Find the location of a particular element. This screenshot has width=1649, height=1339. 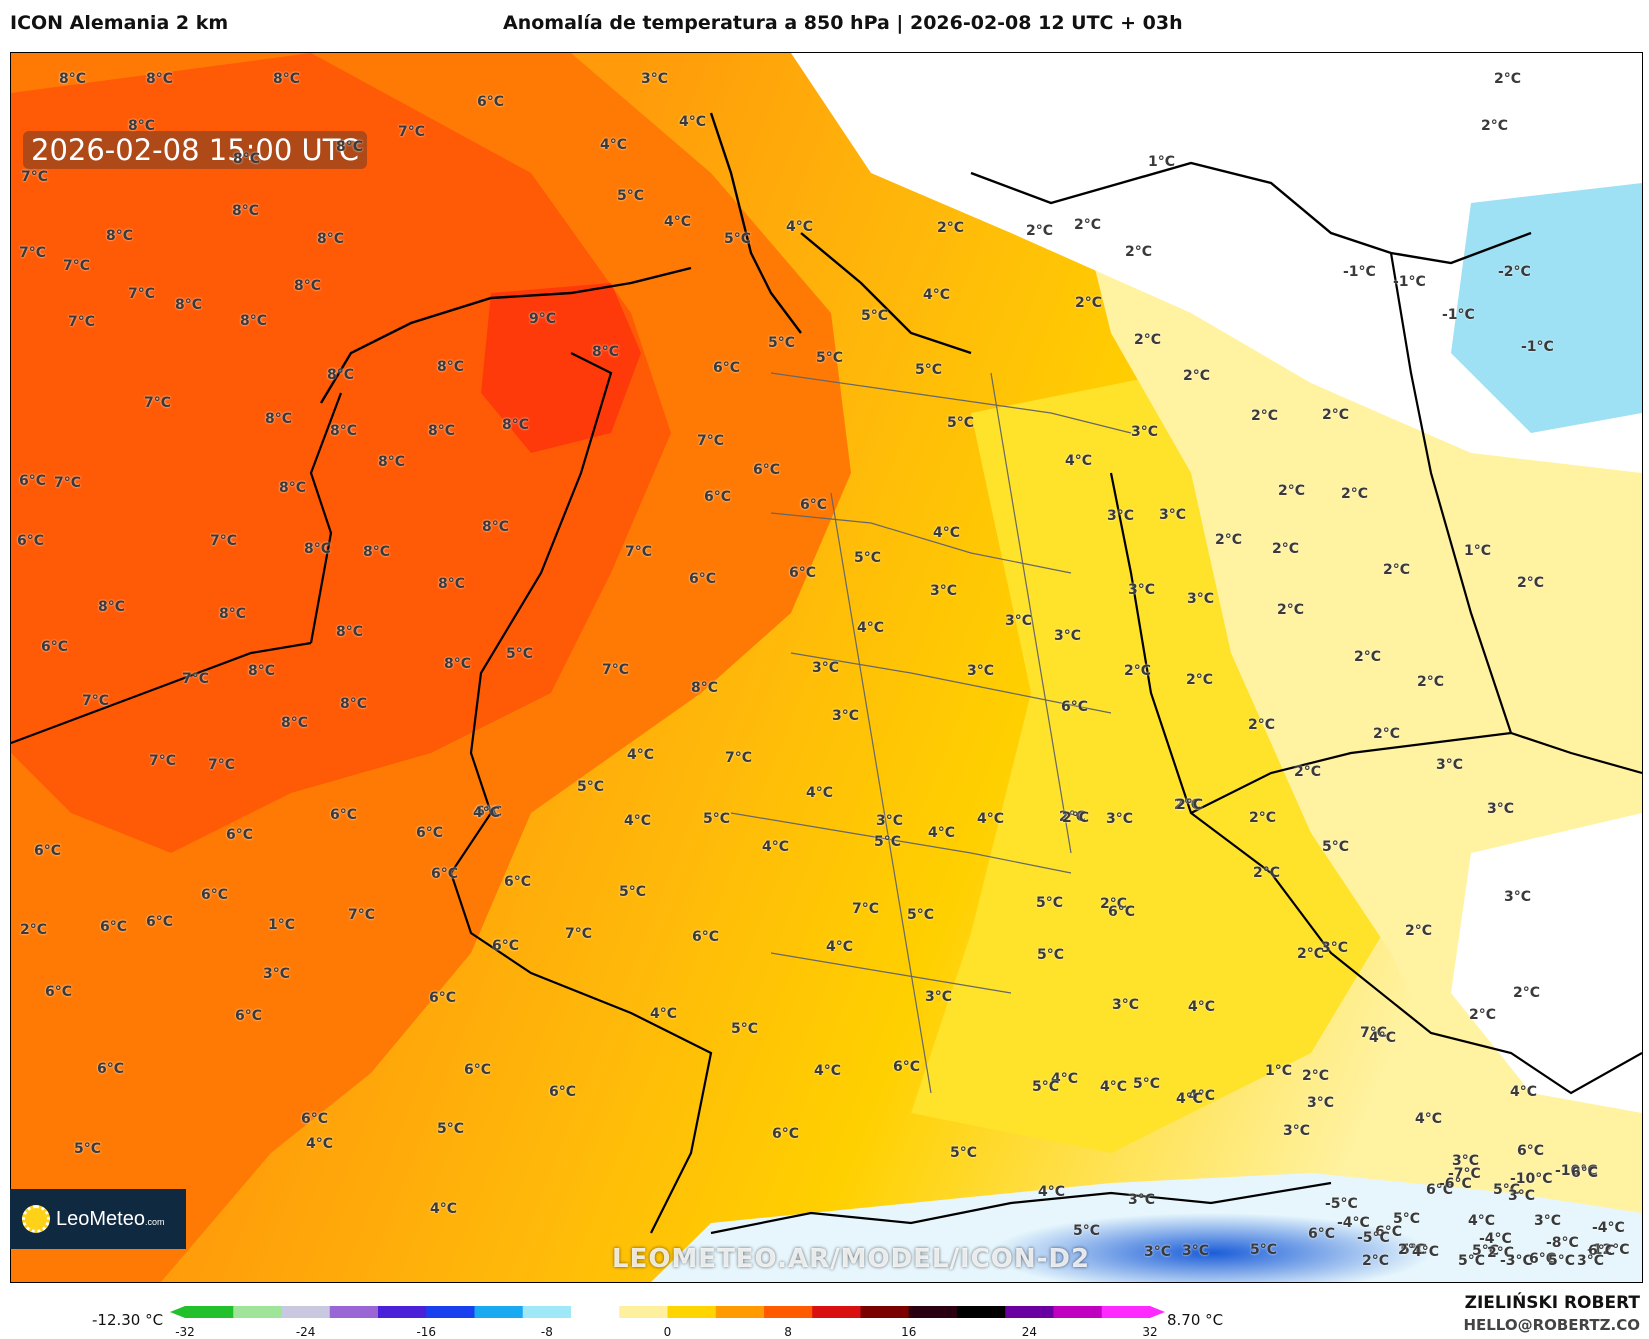

temperature-label: -3°C is located at coordinates (1516, 1261).